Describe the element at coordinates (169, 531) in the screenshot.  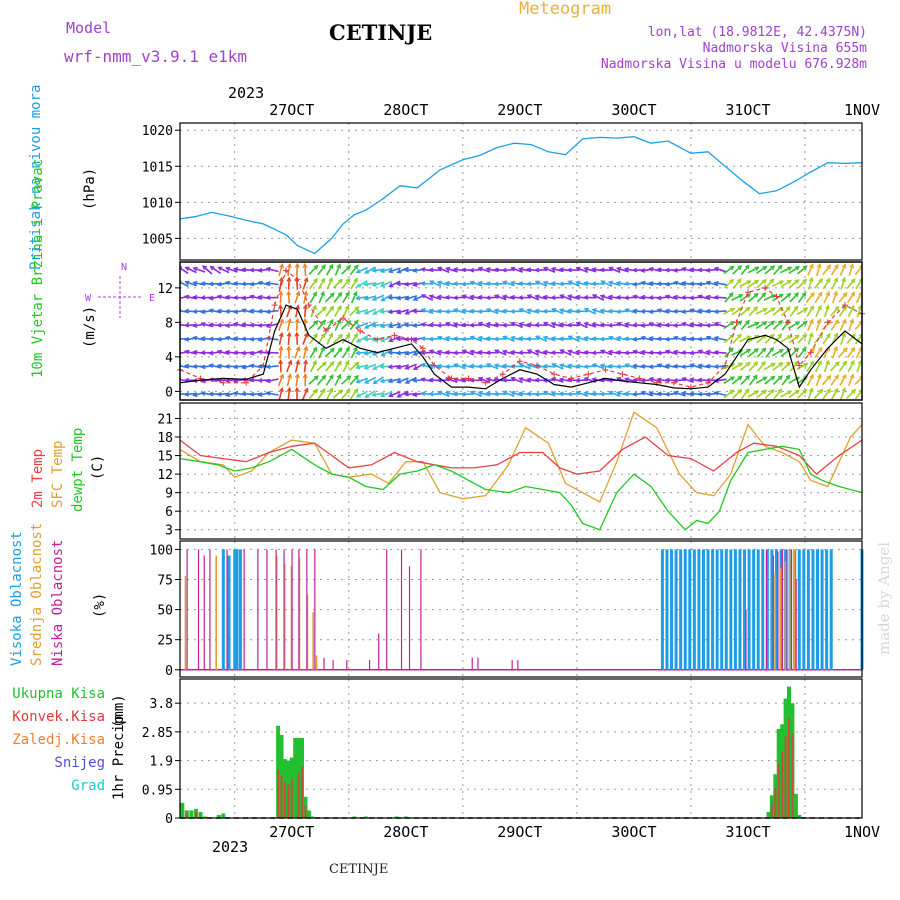
I see `temperature-ytick-label: 3` at that location.